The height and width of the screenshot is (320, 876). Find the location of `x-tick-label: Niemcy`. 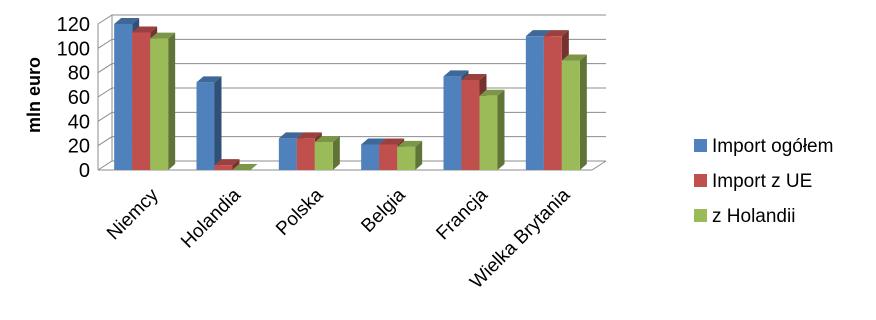

x-tick-label: Niemcy is located at coordinates (133, 214).